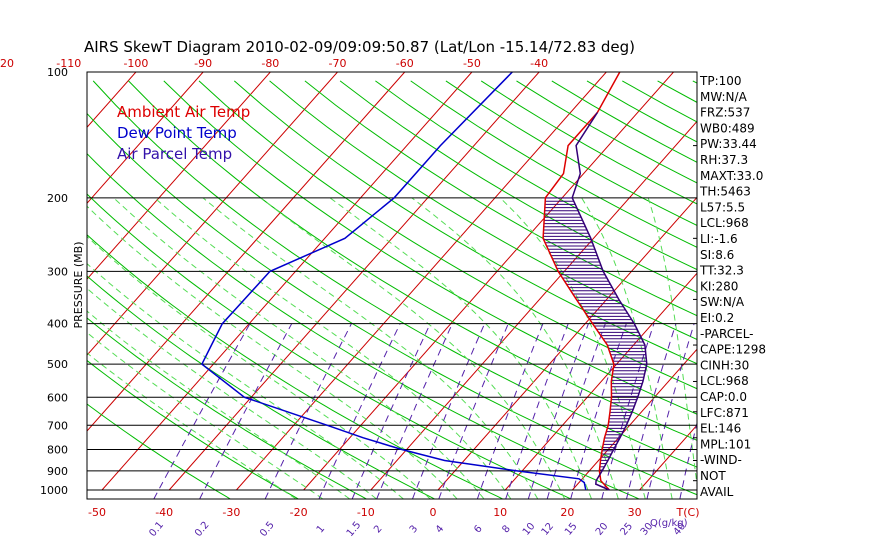 The width and height of the screenshot is (870, 560). I want to click on parcel-temp-line, so click(609, 301).